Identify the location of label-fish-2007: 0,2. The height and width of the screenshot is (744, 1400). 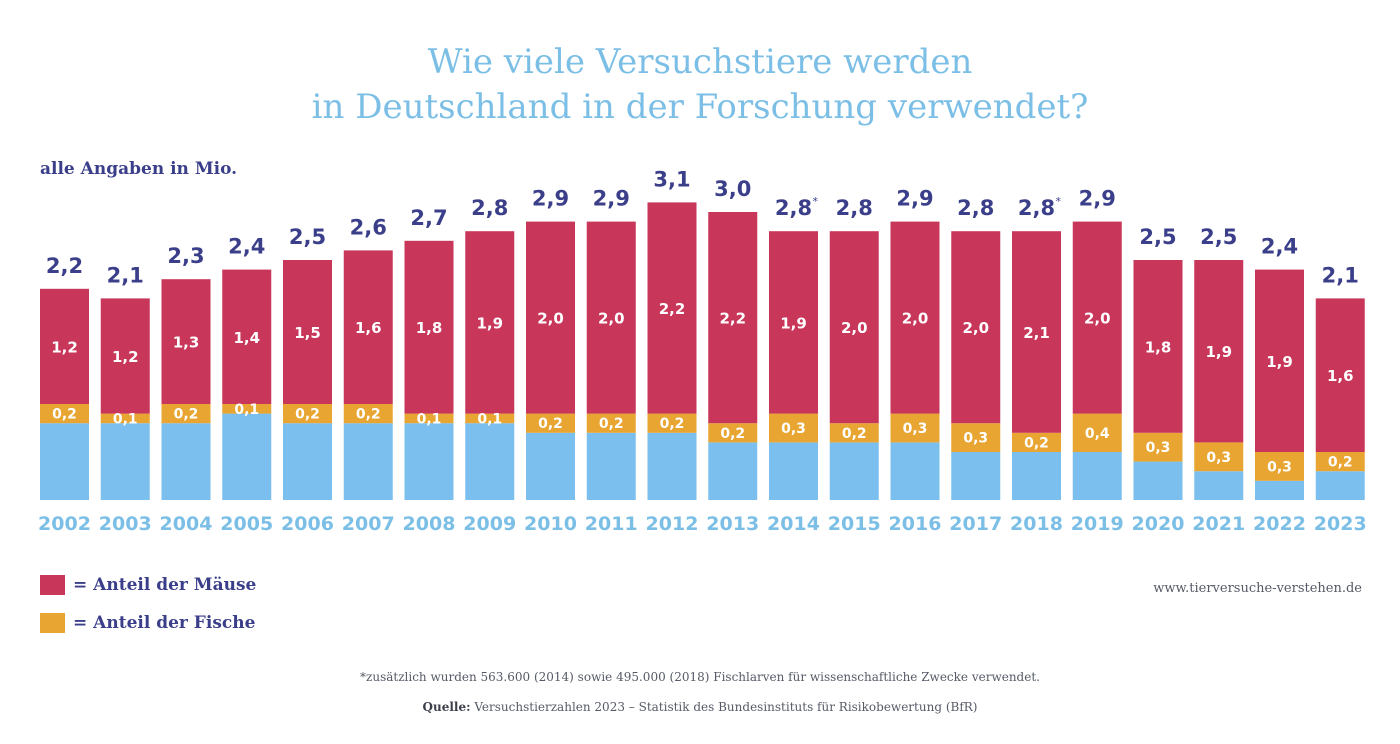
(368, 415).